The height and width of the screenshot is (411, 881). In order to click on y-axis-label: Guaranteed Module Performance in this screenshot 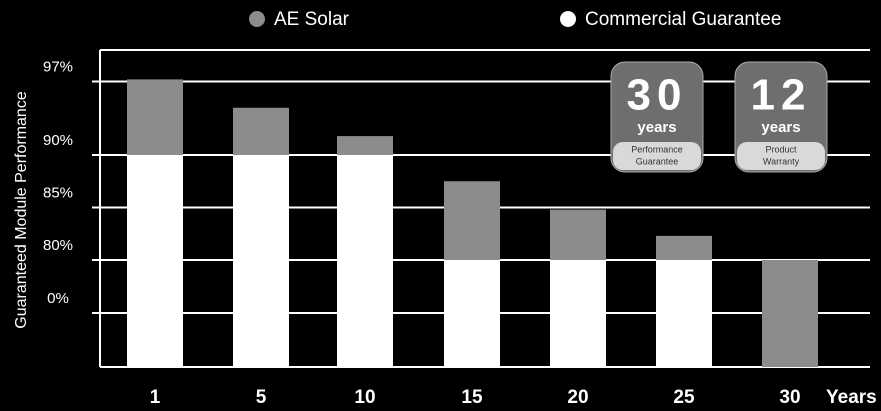, I will do `click(21, 210)`.